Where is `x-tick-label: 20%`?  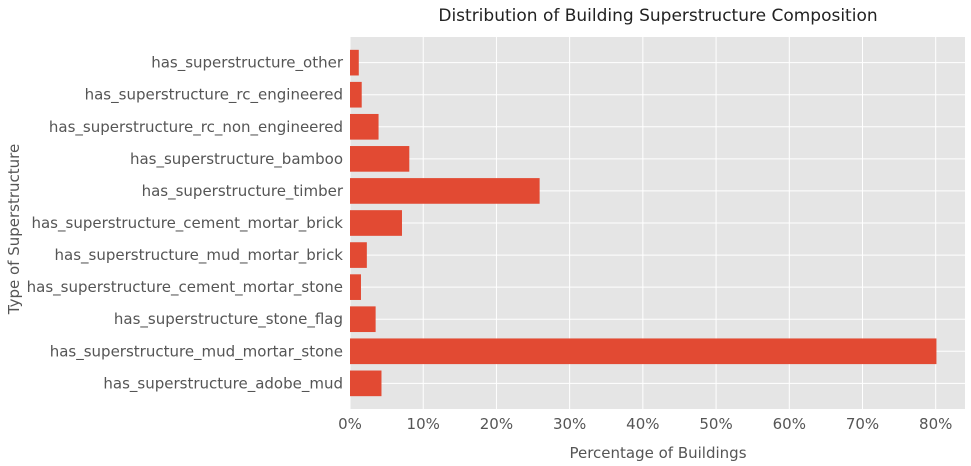 x-tick-label: 20% is located at coordinates (496, 424).